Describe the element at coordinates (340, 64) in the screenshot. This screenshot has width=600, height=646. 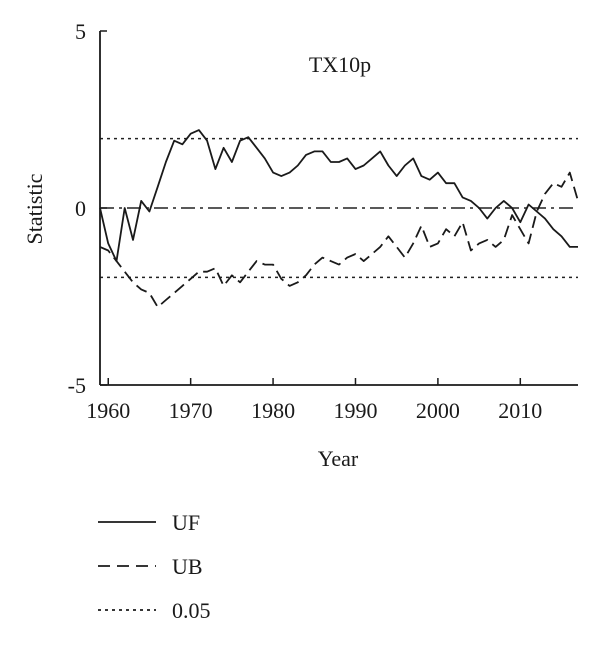
I see `chart-annotation: TX10p` at that location.